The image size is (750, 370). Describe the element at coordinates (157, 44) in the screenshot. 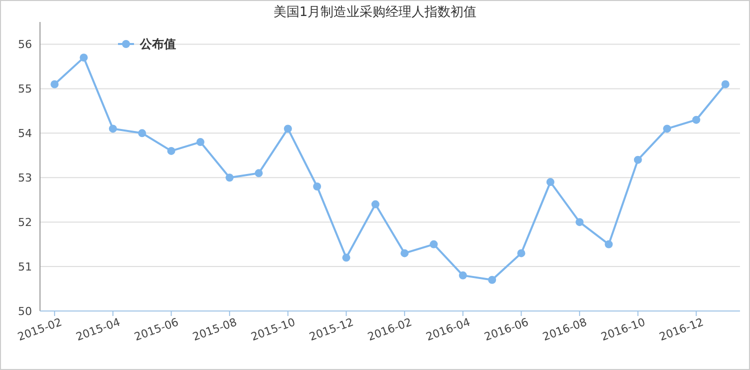

I see `legend-label: 公布值` at that location.